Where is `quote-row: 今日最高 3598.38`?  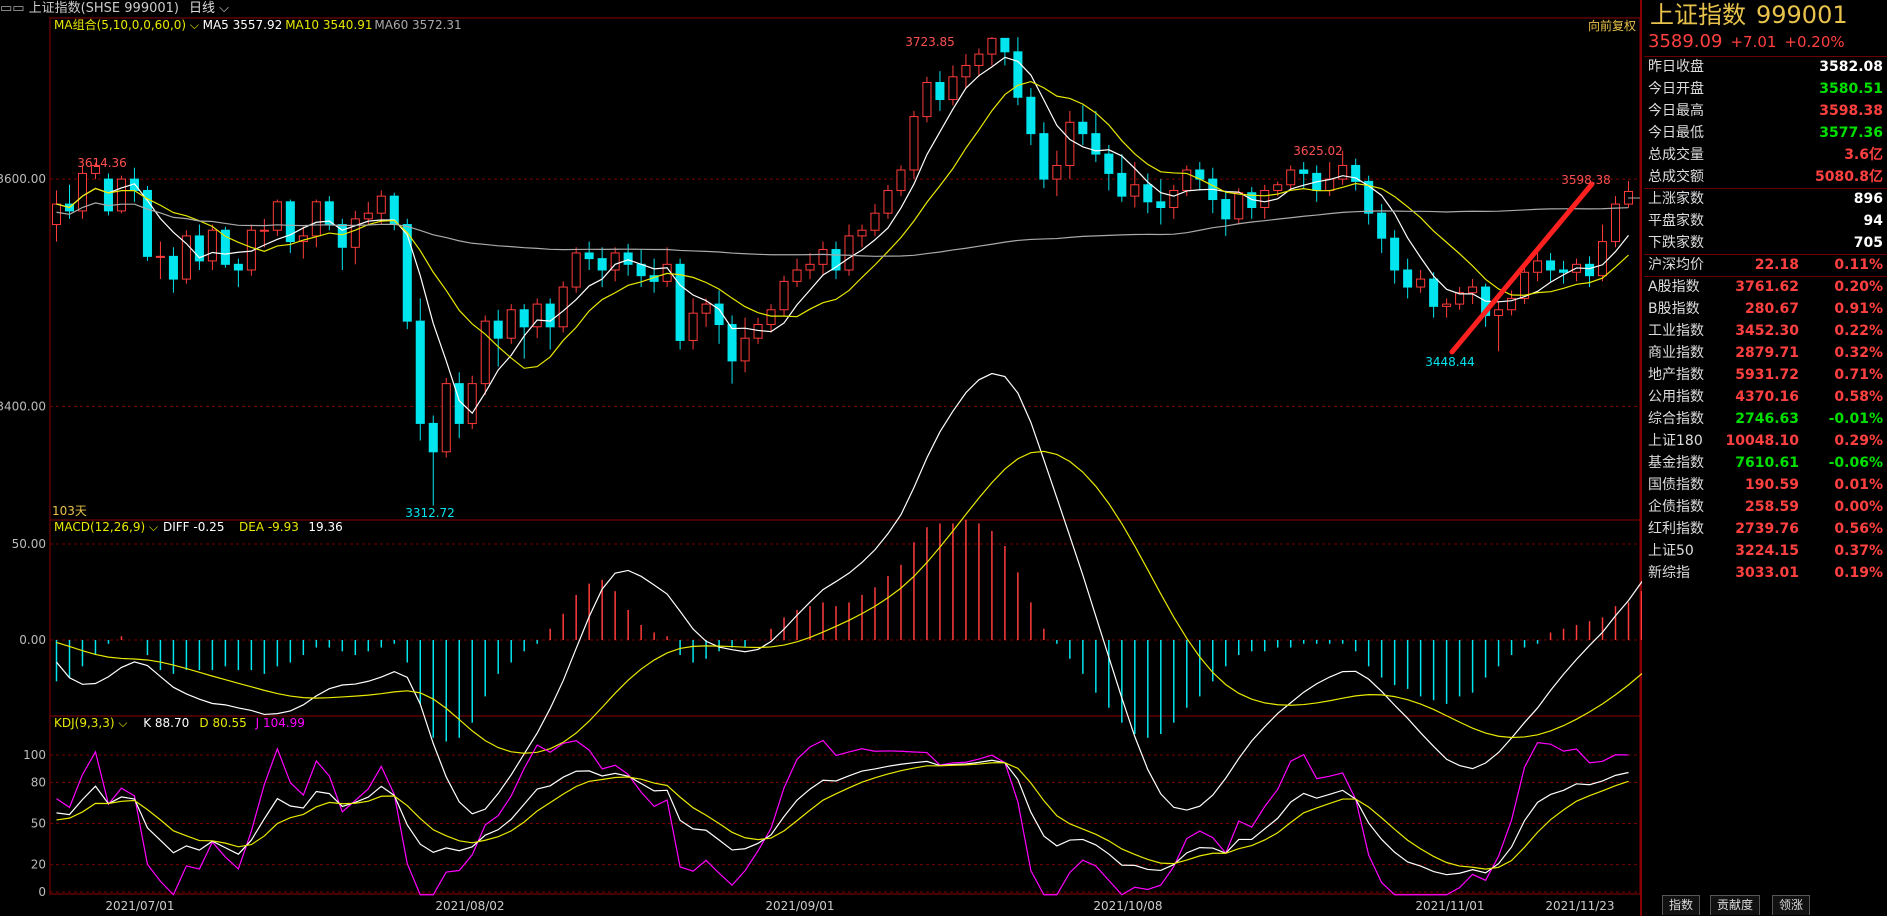 quote-row: 今日最高 3598.38 is located at coordinates (1765, 111).